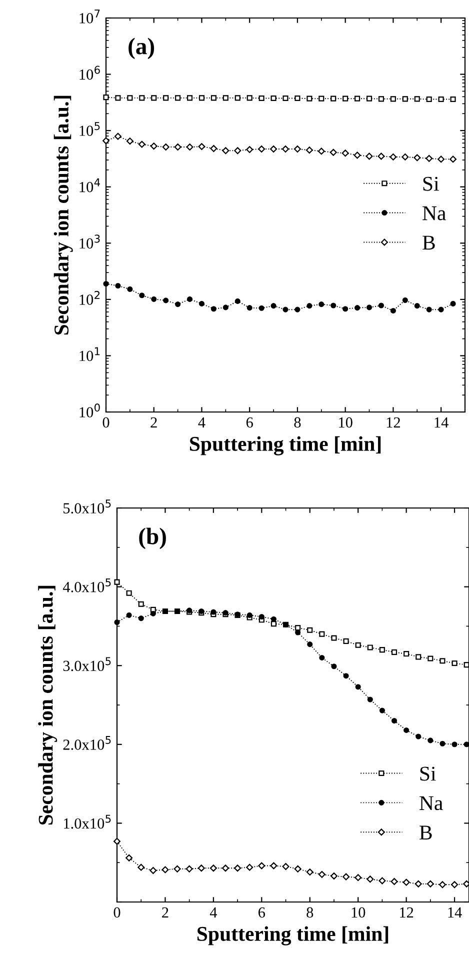 The width and height of the screenshot is (469, 958). Describe the element at coordinates (90, 185) in the screenshot. I see `y-tick-label: 10$^{4}$` at that location.